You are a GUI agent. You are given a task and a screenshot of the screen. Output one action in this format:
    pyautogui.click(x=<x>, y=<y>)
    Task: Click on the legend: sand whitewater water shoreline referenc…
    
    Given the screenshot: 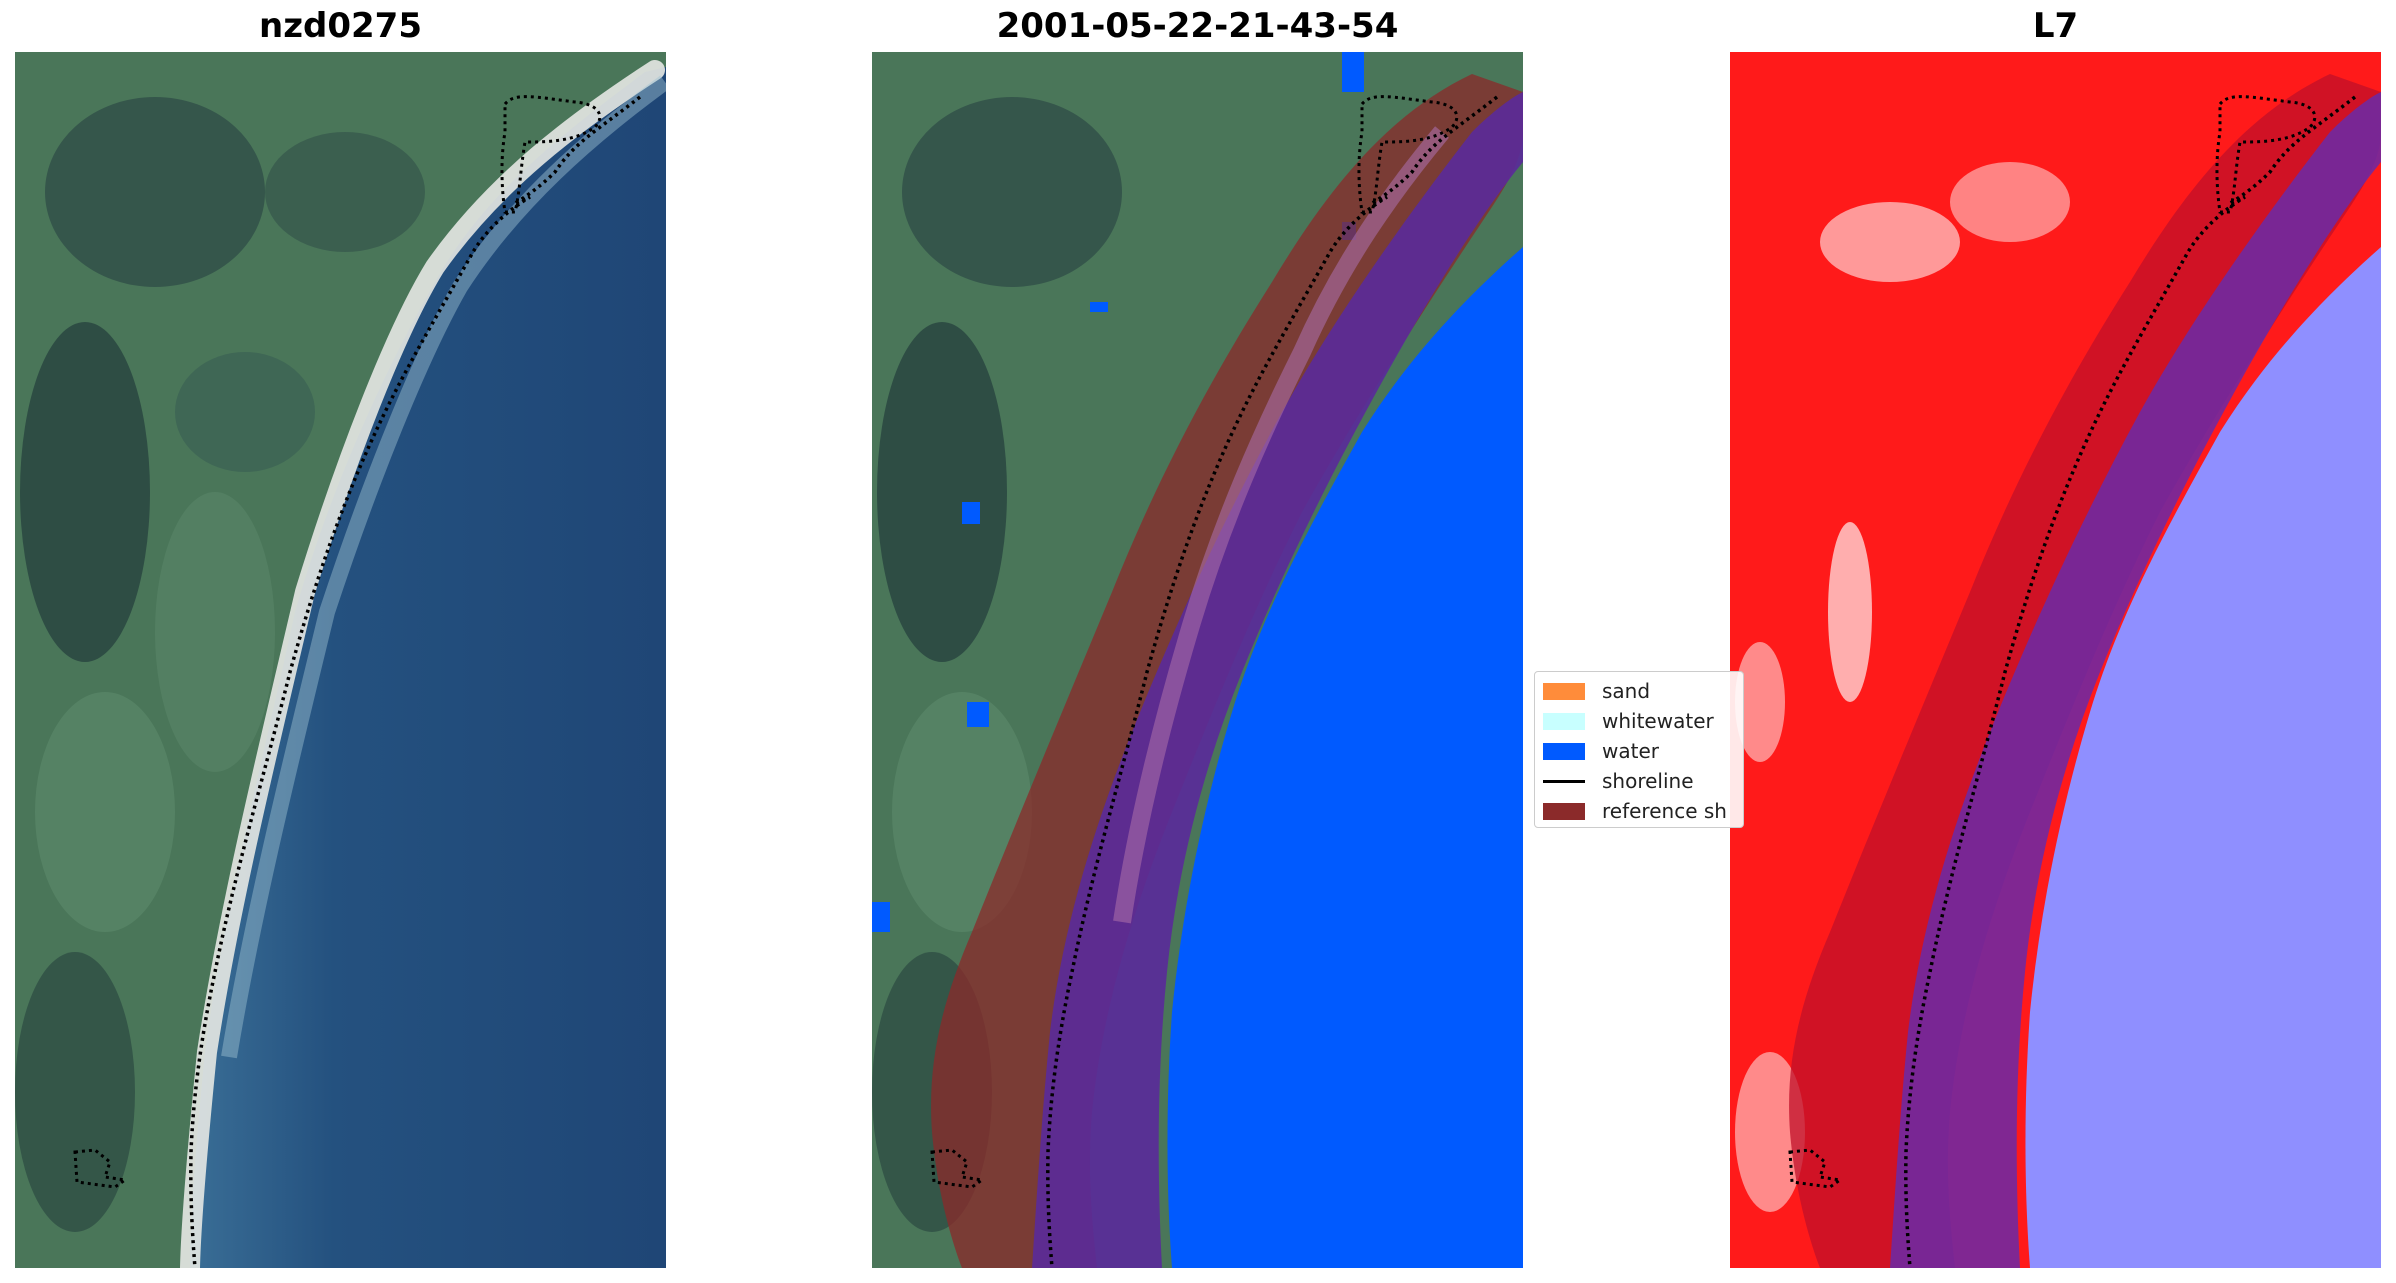 What is the action you would take?
    pyautogui.click(x=1639, y=749)
    